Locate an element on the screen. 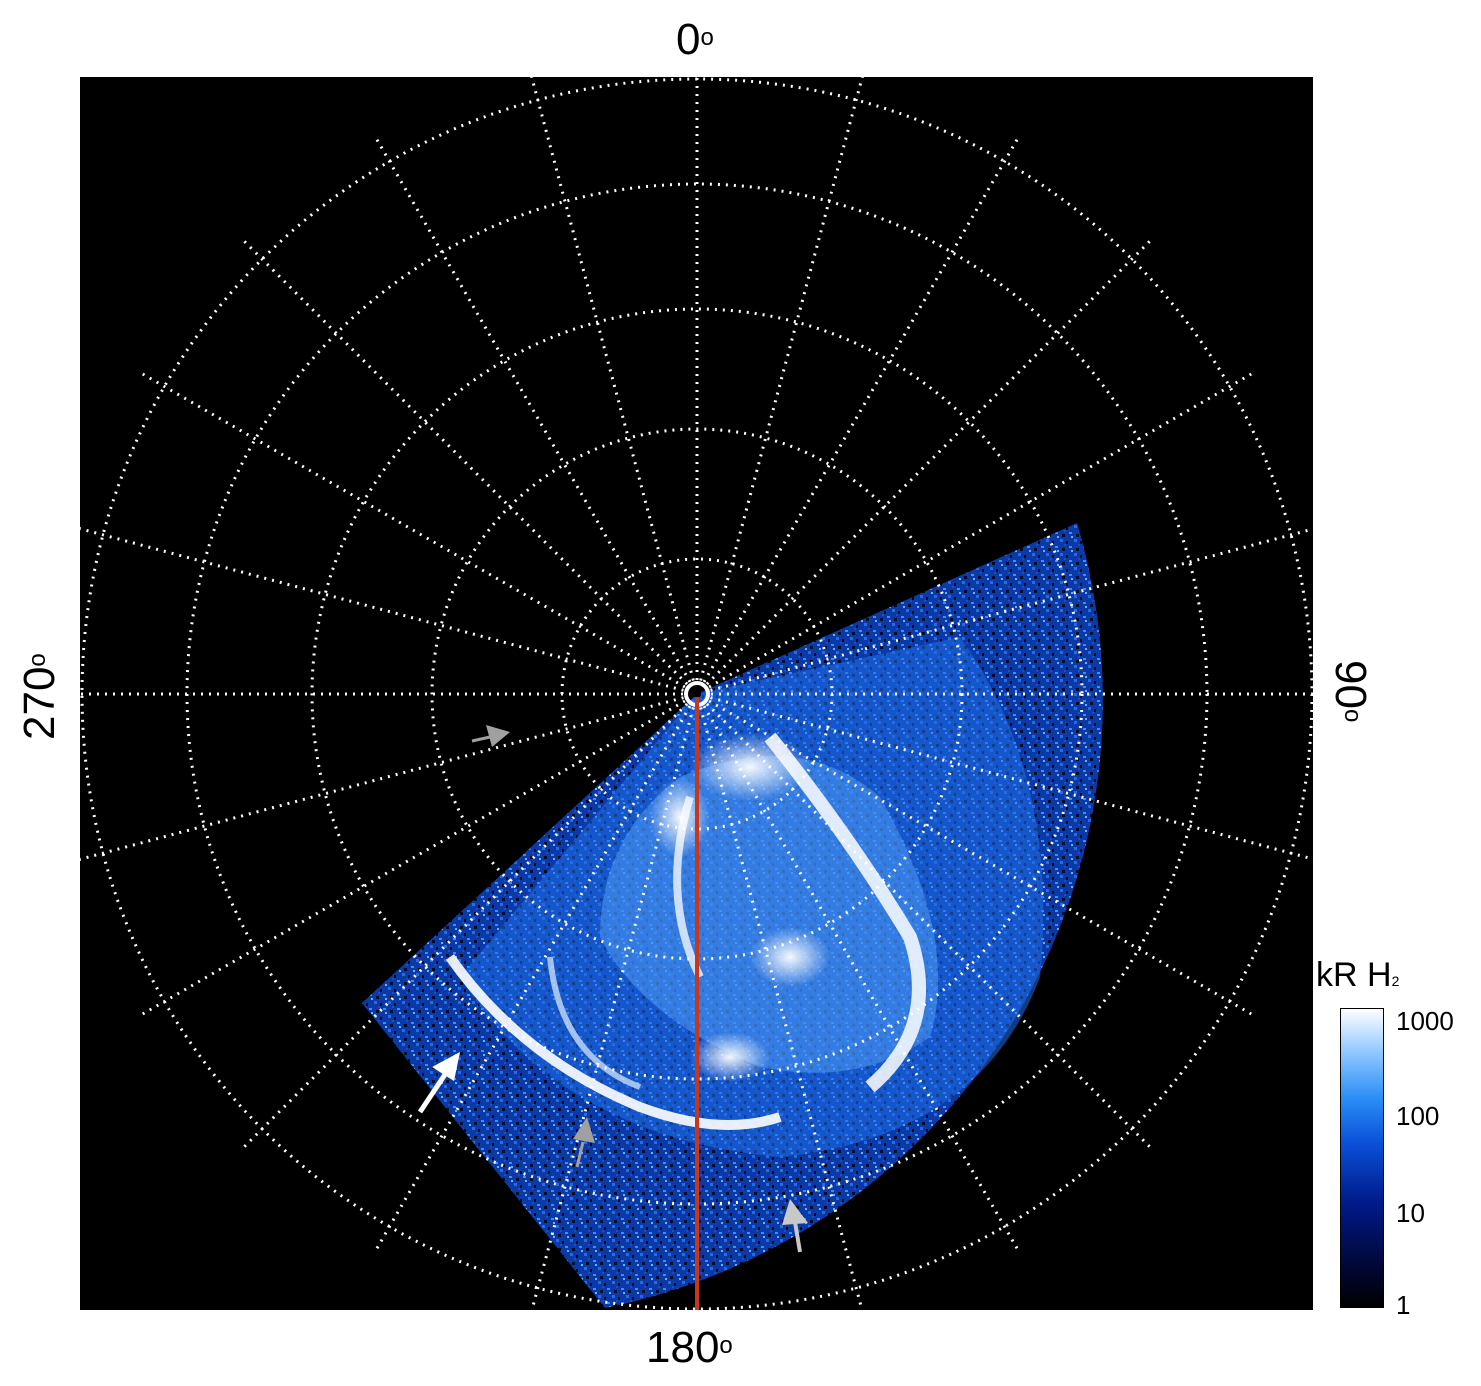  colorbar-tick-label: 10 is located at coordinates (1410, 1213).